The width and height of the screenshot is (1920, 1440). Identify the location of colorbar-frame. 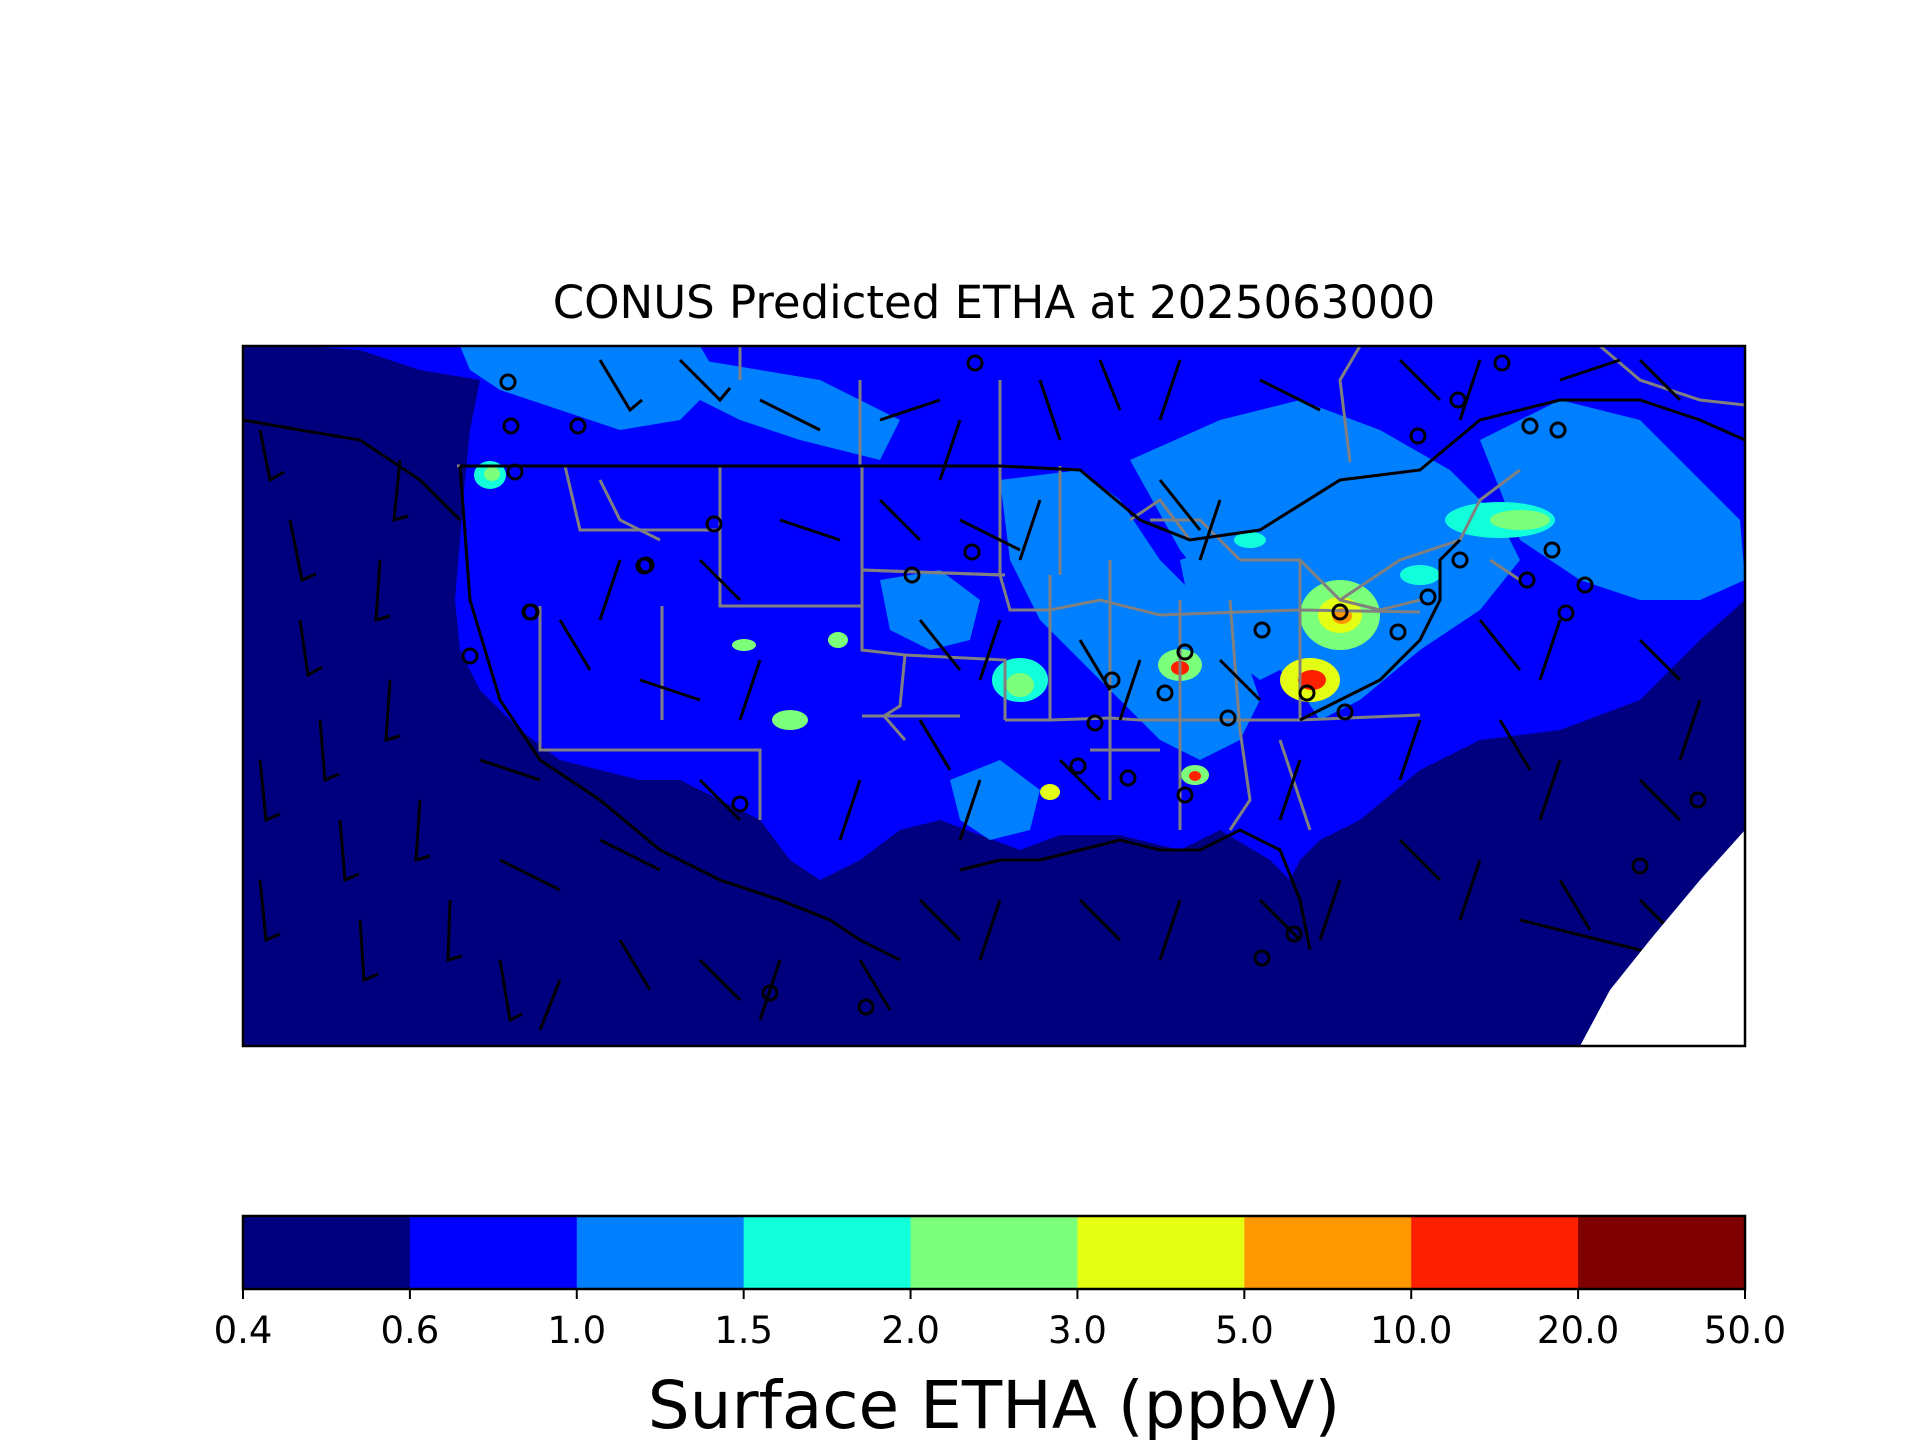
(994, 1252).